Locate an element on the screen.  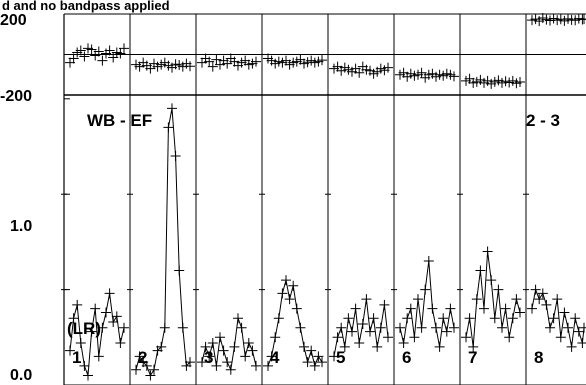
panel-number-label: 1 is located at coordinates (76, 357).